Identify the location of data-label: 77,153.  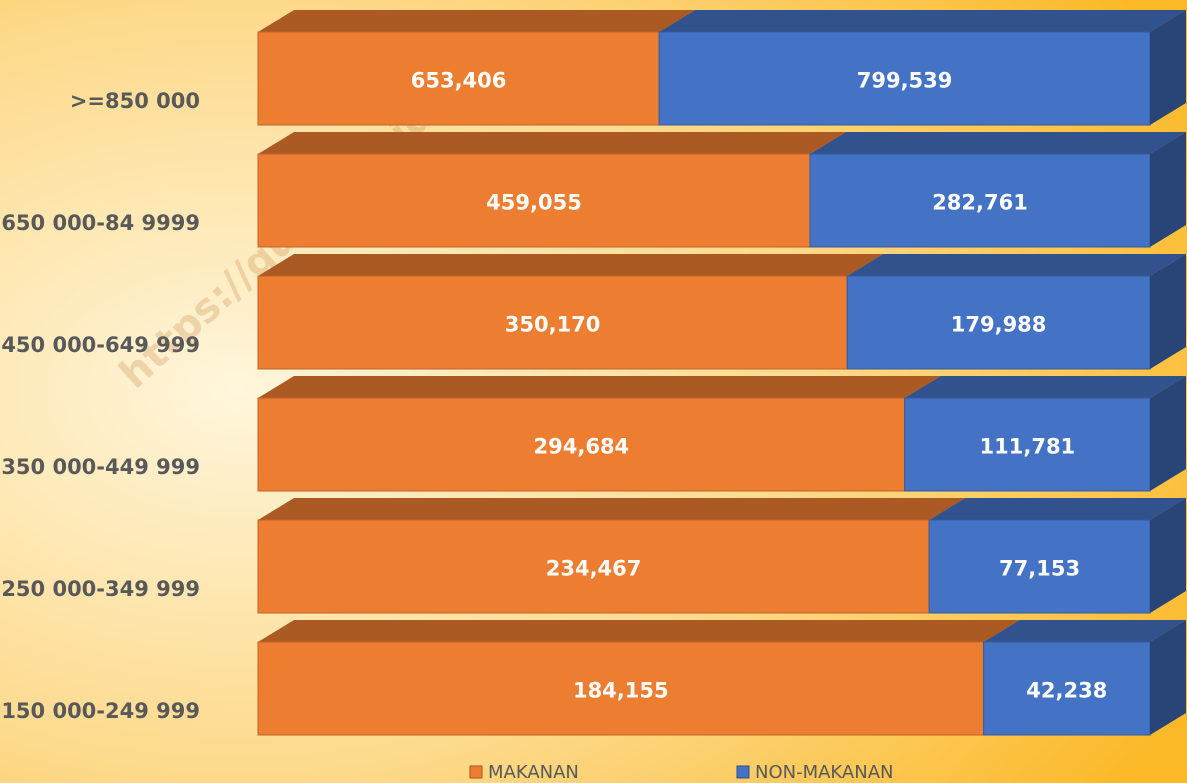
(1039, 569).